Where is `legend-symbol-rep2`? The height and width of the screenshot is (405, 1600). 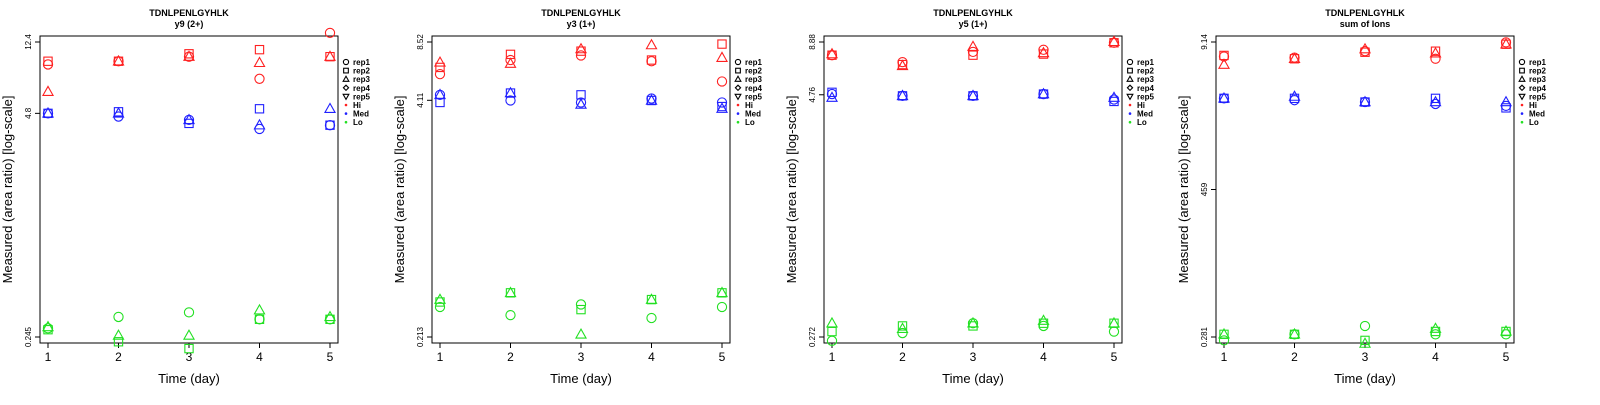 legend-symbol-rep2 is located at coordinates (1522, 70).